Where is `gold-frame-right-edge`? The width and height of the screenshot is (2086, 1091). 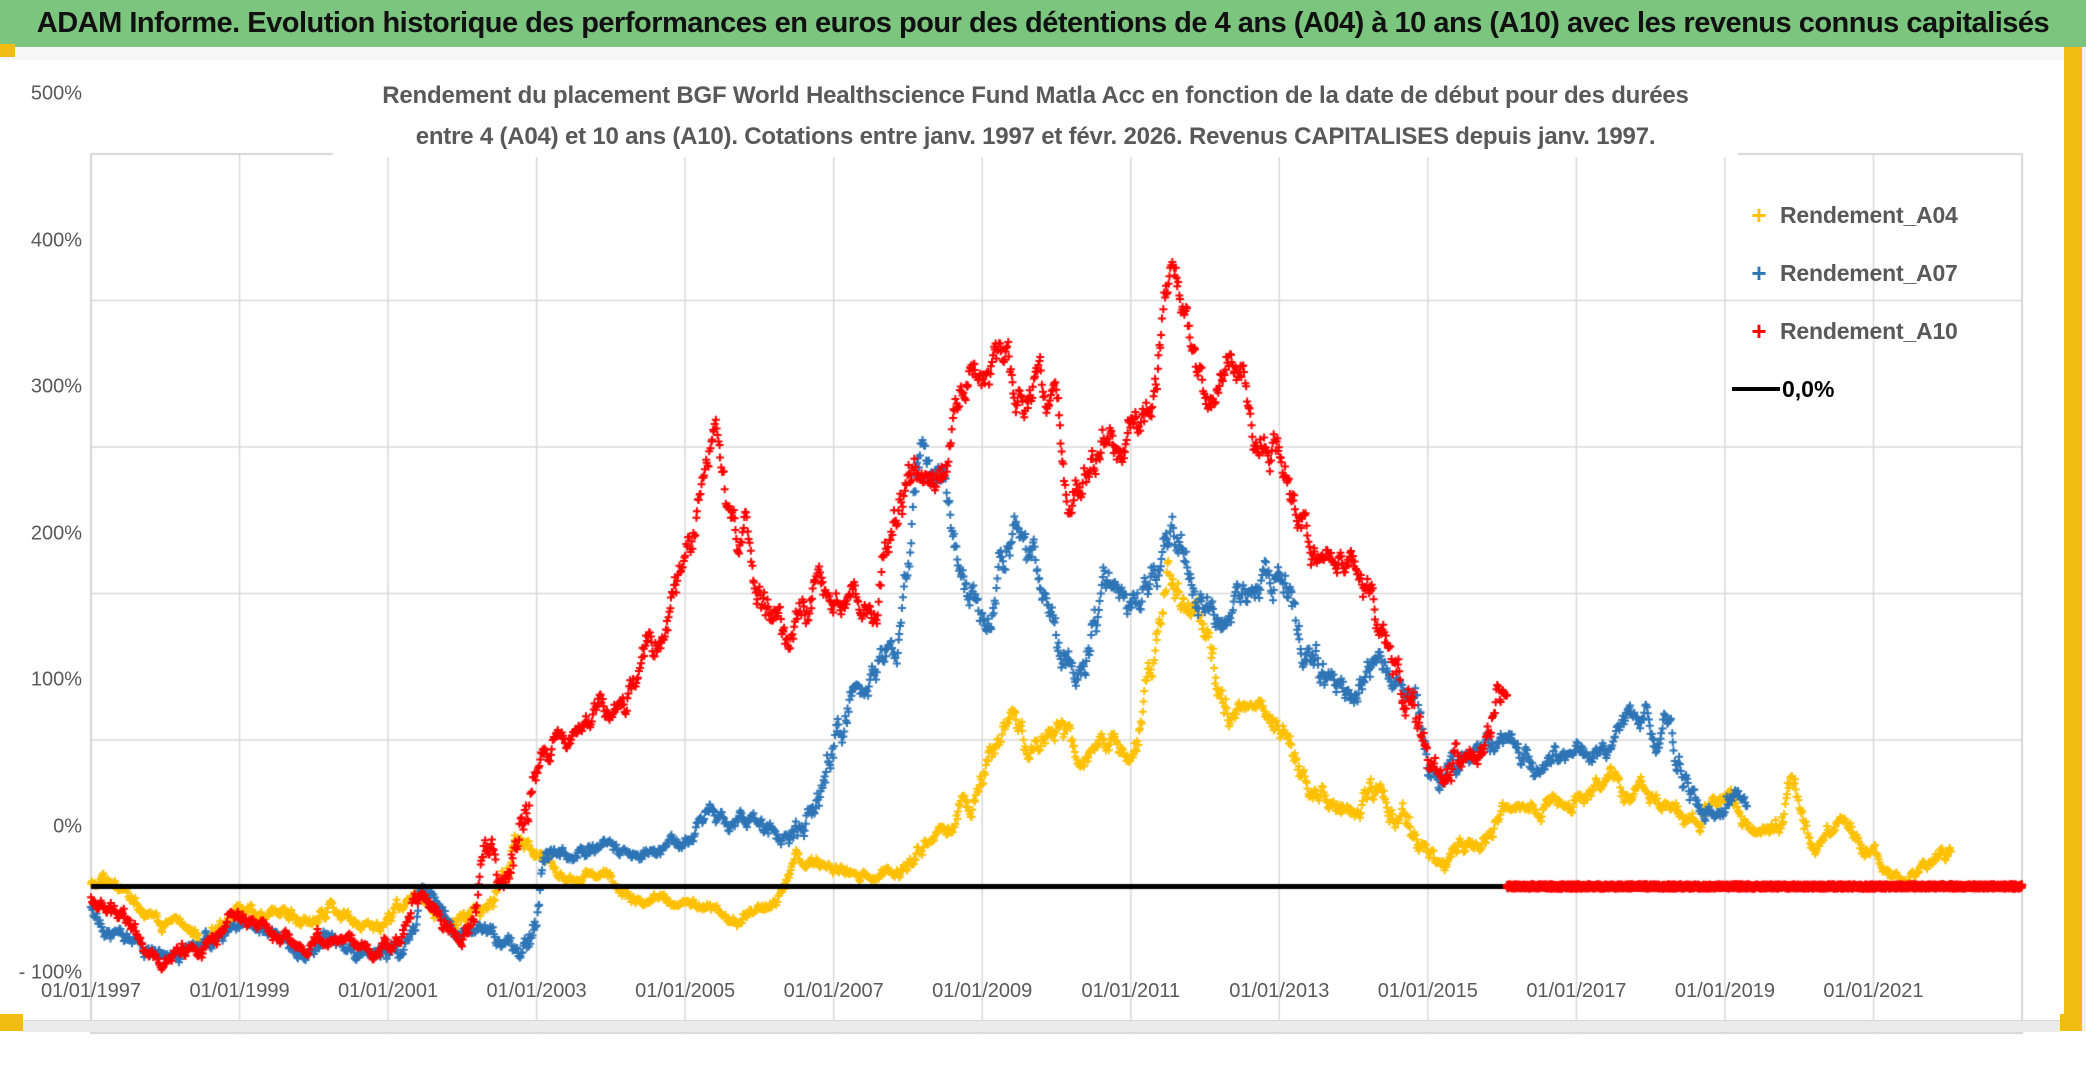 gold-frame-right-edge is located at coordinates (2073, 534).